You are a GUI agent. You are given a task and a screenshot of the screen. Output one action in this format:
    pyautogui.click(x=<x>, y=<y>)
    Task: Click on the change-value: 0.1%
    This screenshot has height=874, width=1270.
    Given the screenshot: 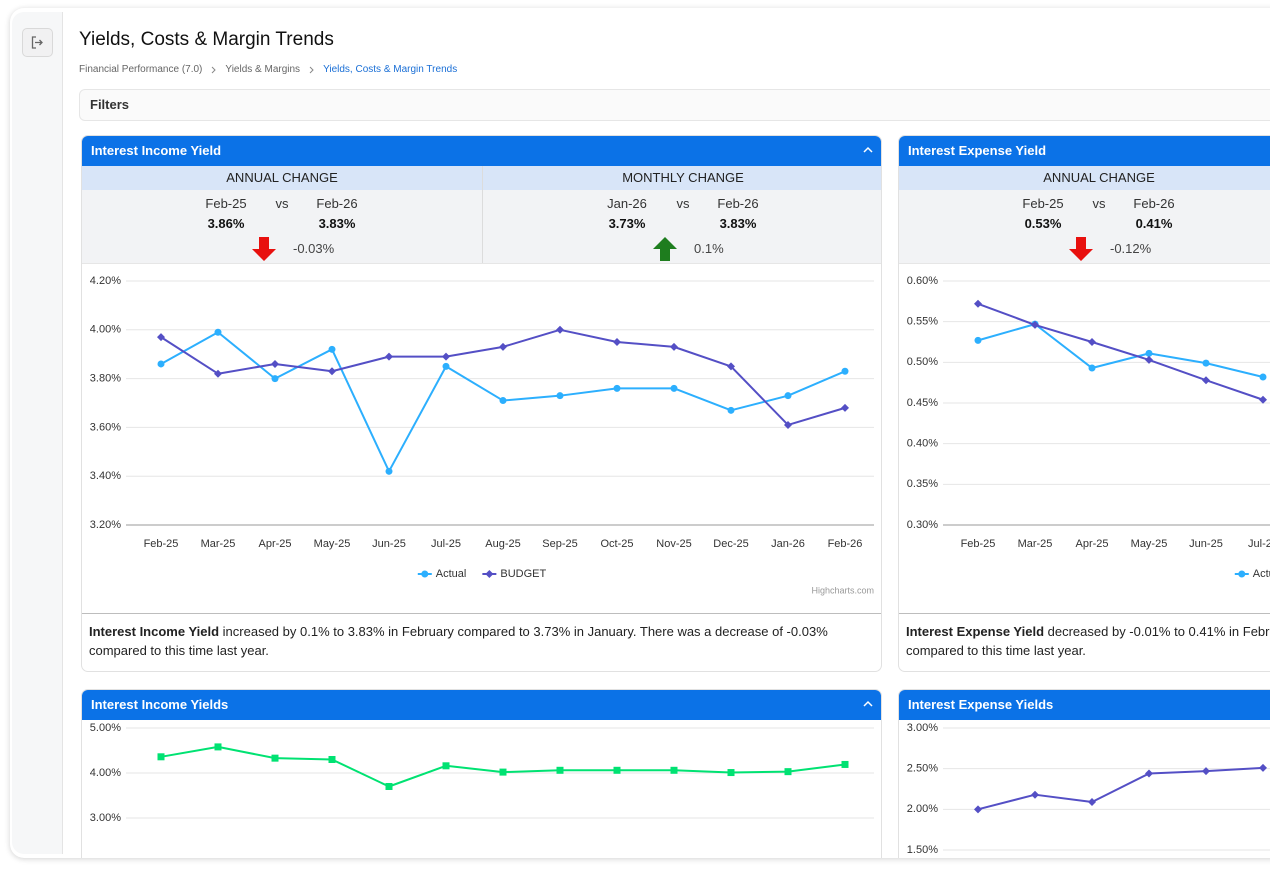 What is the action you would take?
    pyautogui.click(x=709, y=248)
    